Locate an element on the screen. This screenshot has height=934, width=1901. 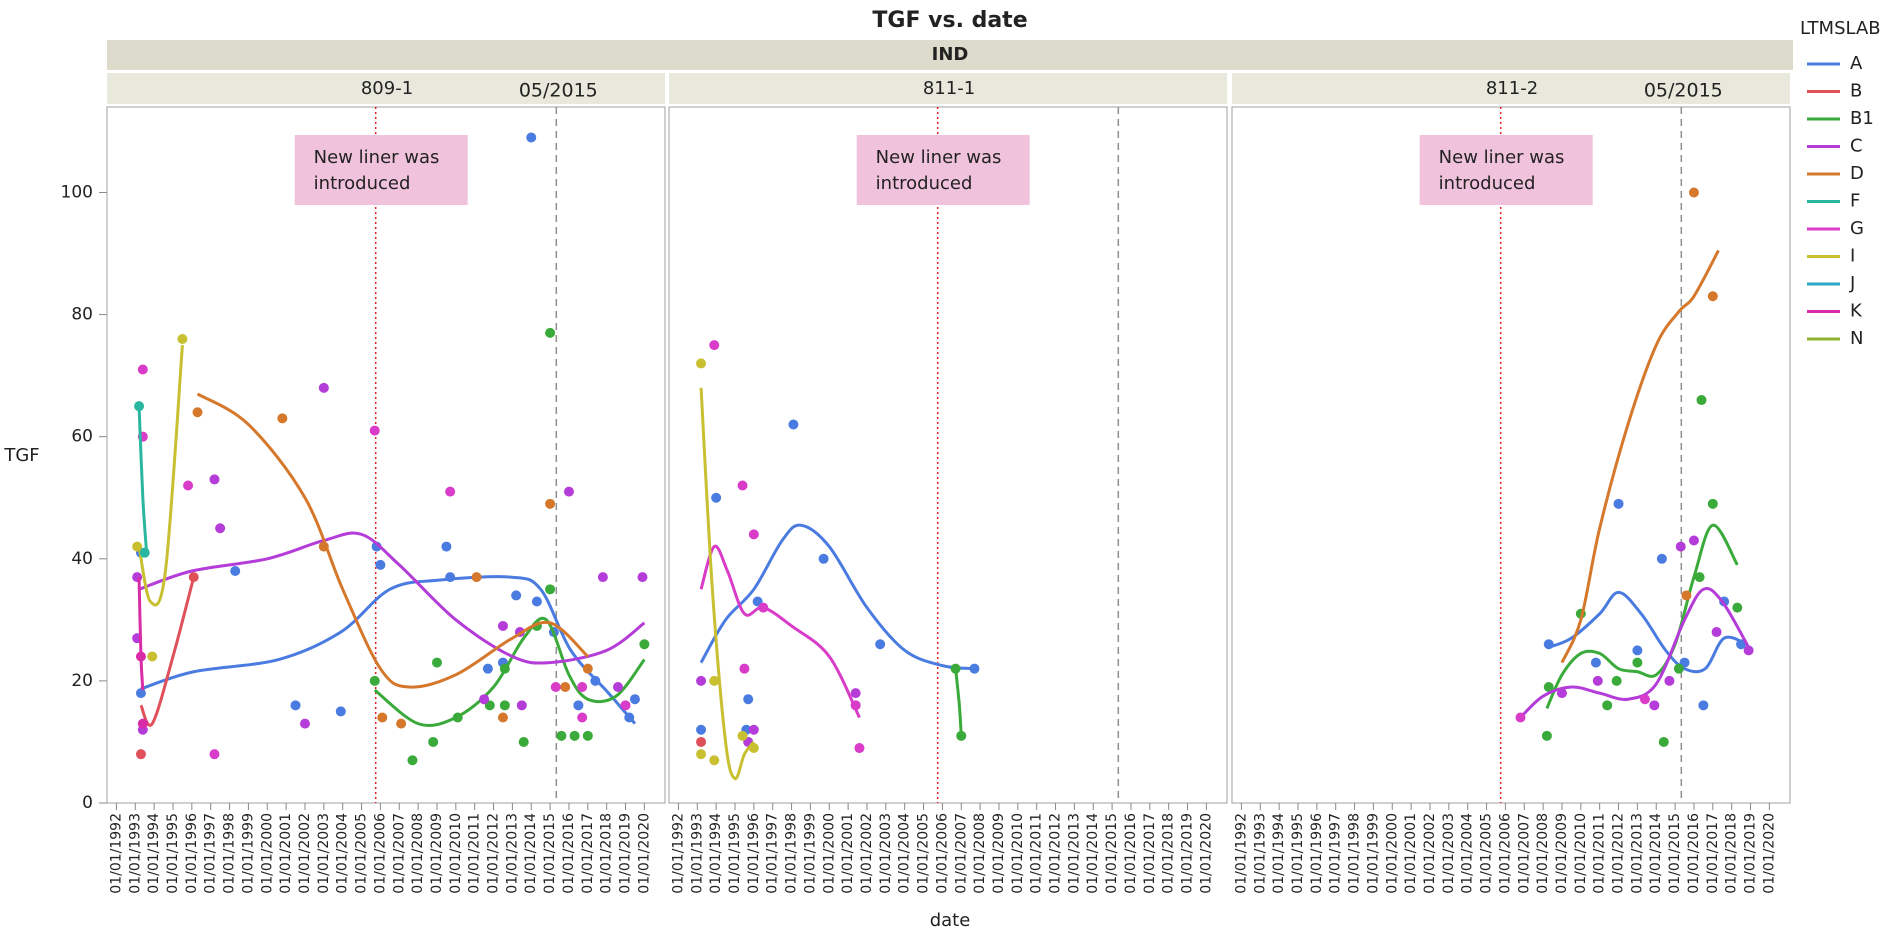
legend-label: F is located at coordinates (1855, 201).